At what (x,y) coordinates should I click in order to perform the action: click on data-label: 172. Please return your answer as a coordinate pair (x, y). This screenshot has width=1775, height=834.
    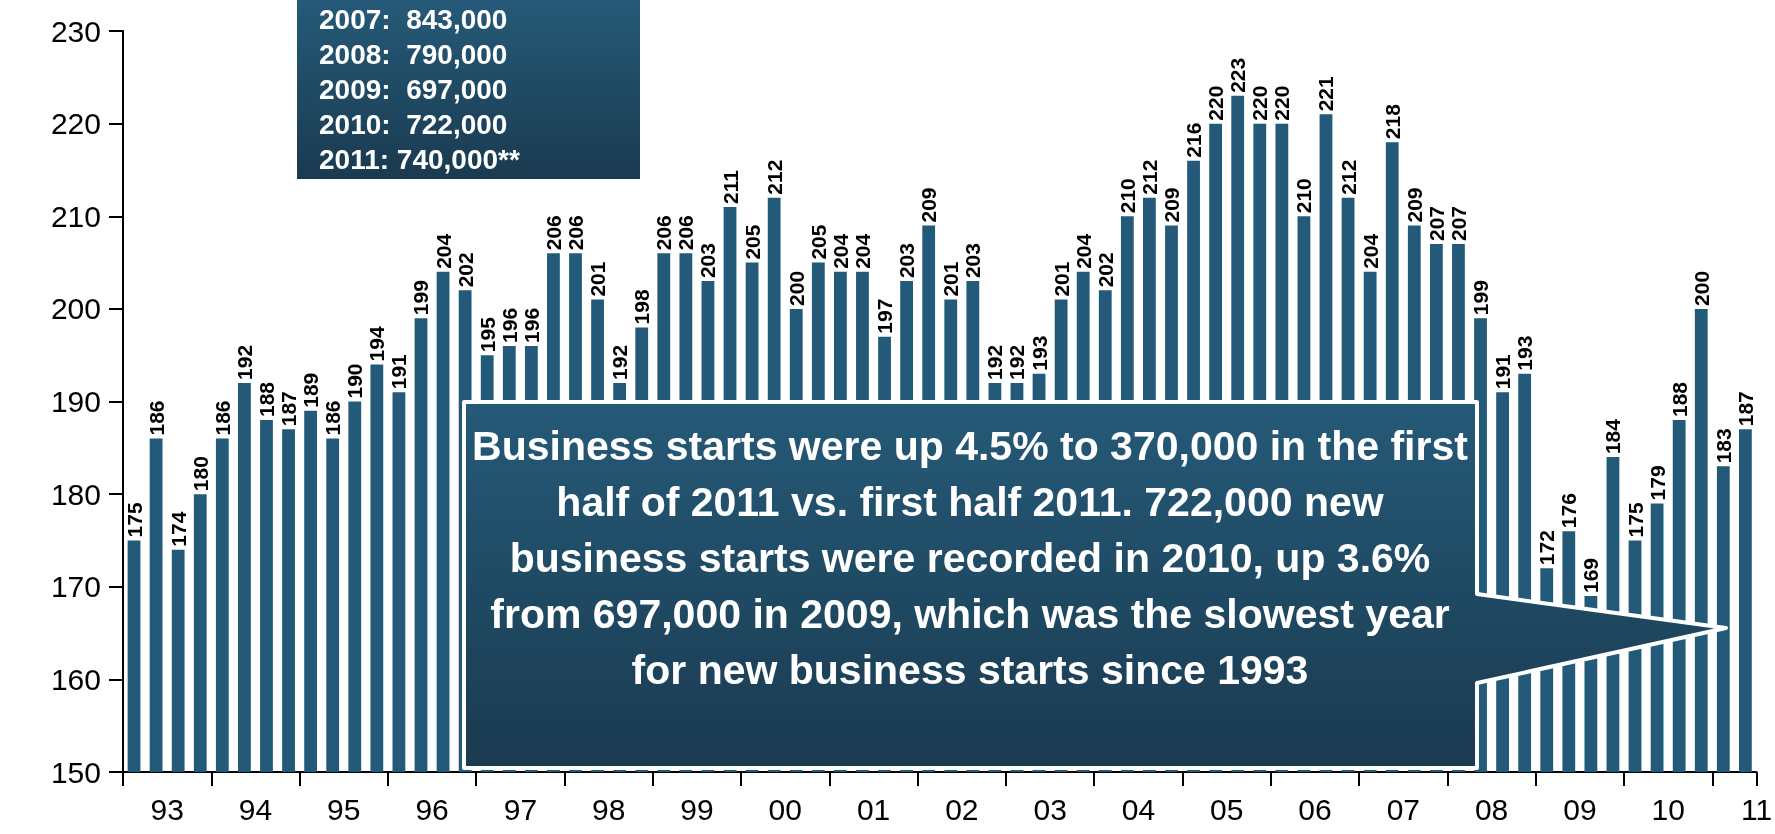
    Looking at the image, I should click on (1547, 548).